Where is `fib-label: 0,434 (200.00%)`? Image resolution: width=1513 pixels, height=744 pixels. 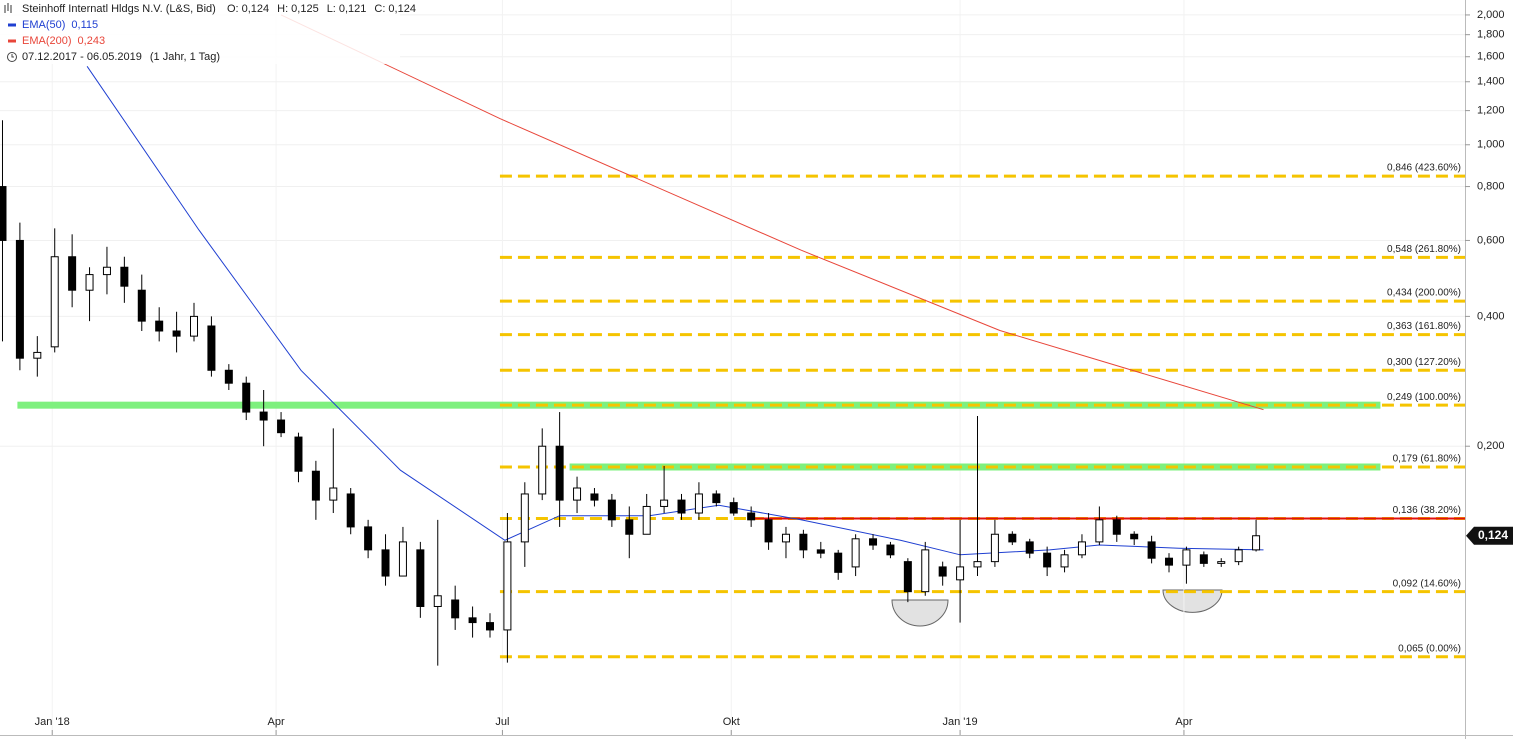 fib-label: 0,434 (200.00%) is located at coordinates (1424, 293).